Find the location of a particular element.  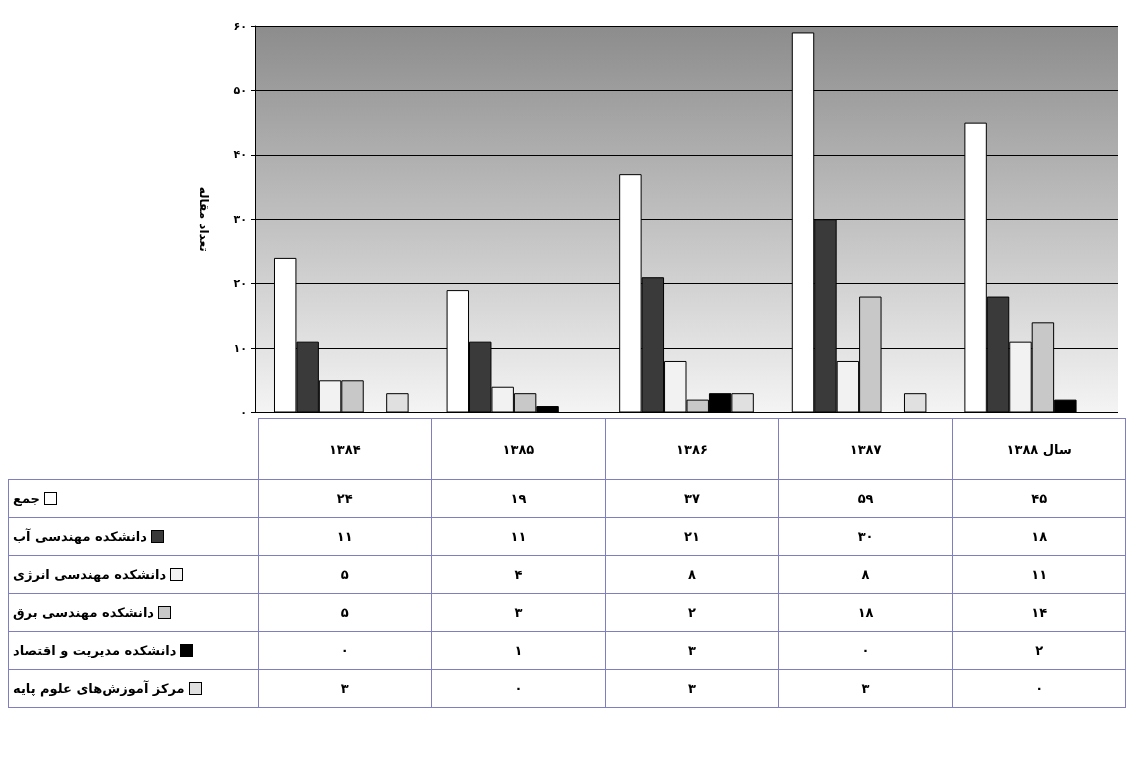

x-tick-label: ۱۳۸۶ is located at coordinates (692, 449).